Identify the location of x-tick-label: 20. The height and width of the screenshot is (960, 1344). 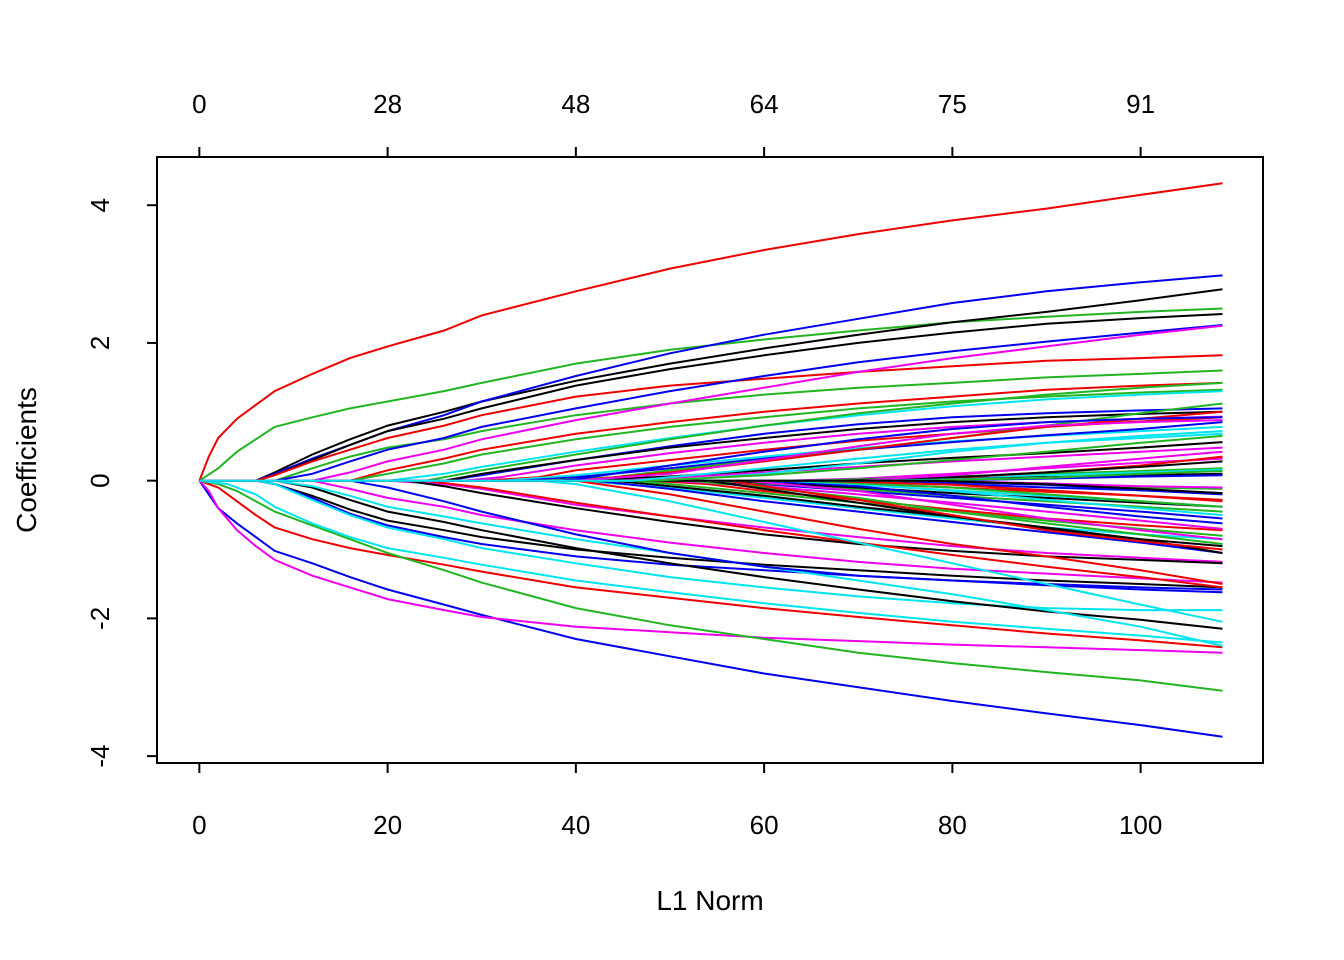
(387, 825).